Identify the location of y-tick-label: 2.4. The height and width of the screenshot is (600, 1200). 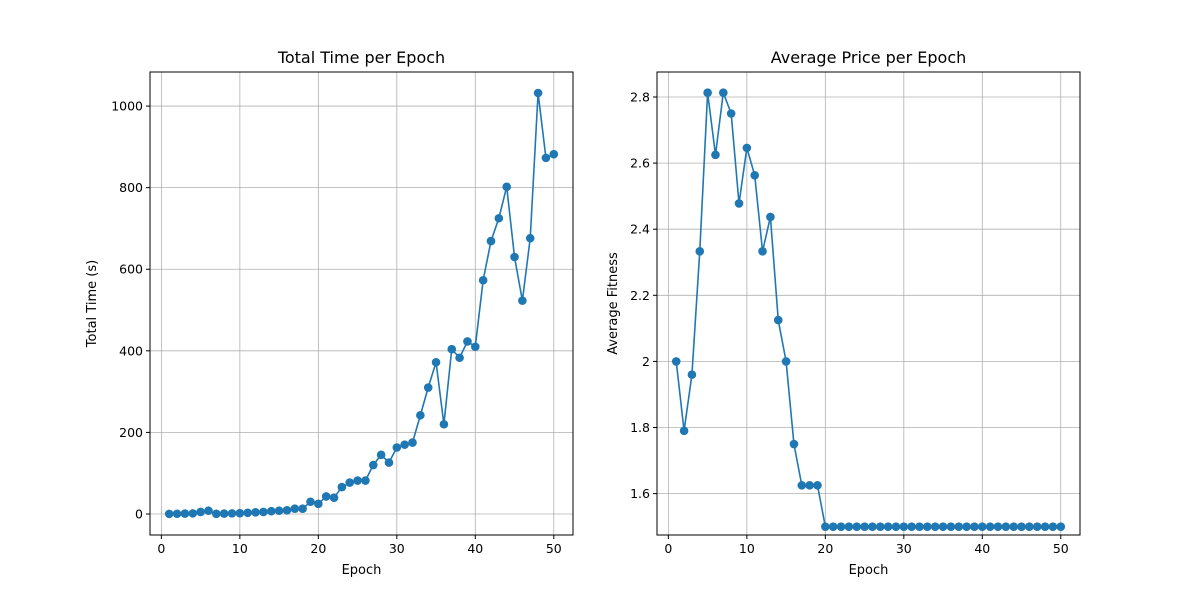
(640, 229).